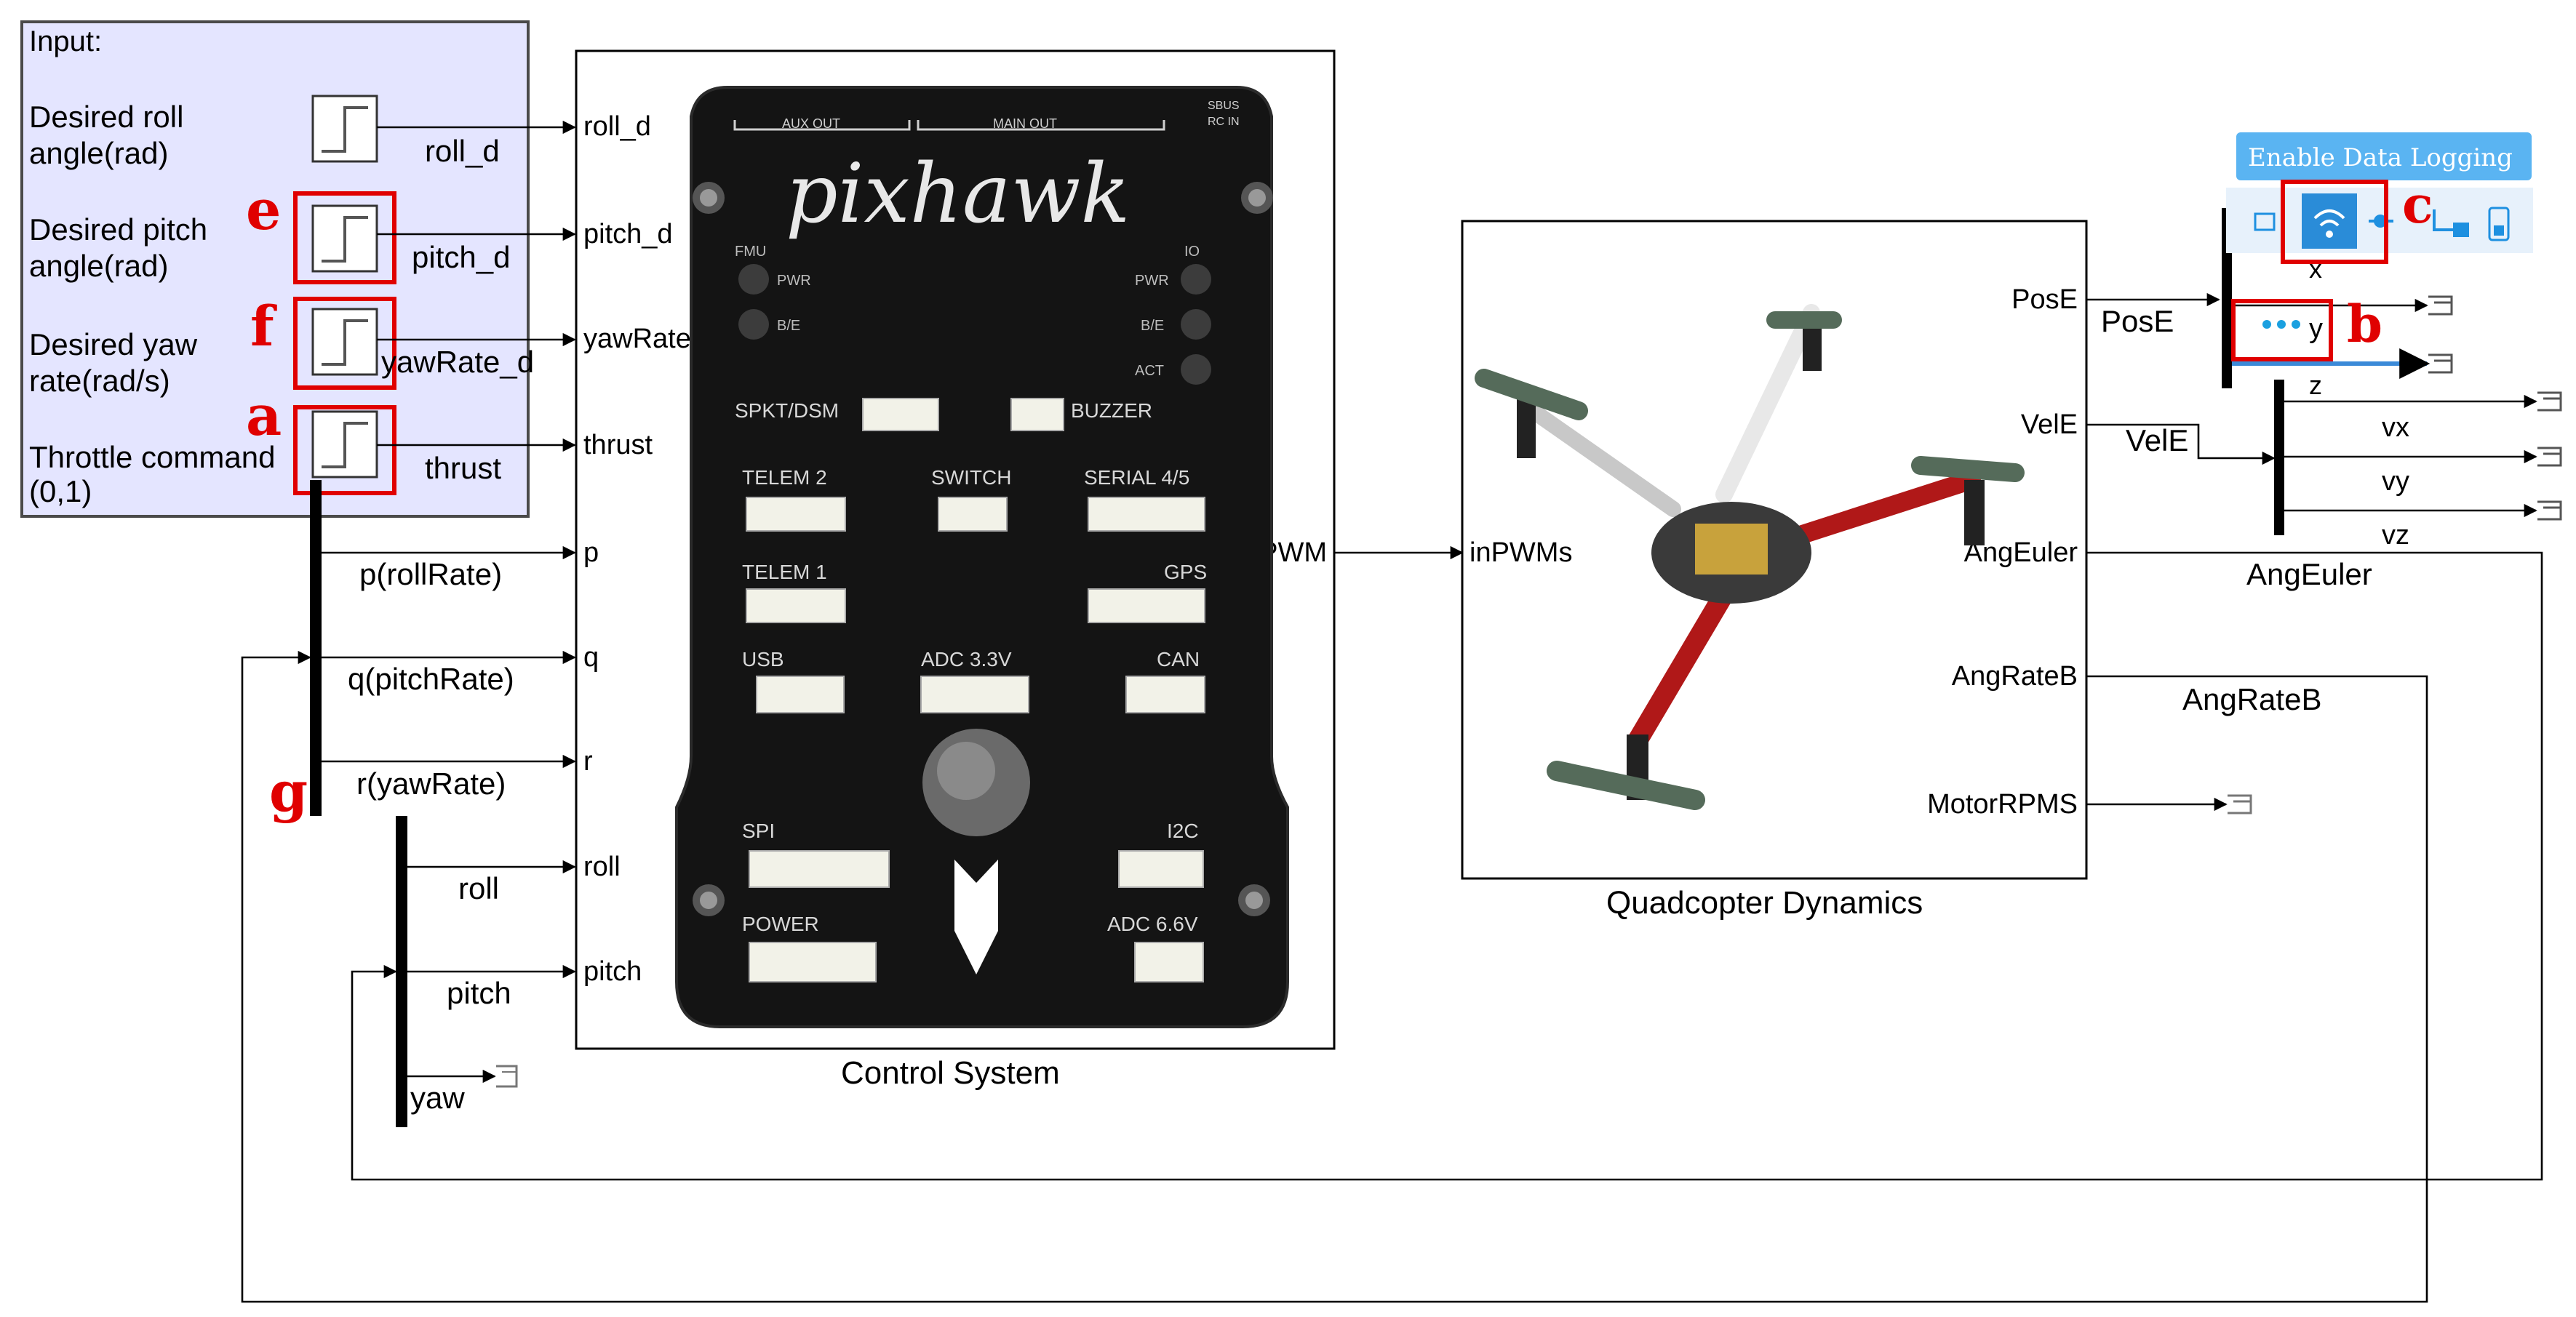  I want to click on board-buzzer: BUZZER, so click(1111, 410).